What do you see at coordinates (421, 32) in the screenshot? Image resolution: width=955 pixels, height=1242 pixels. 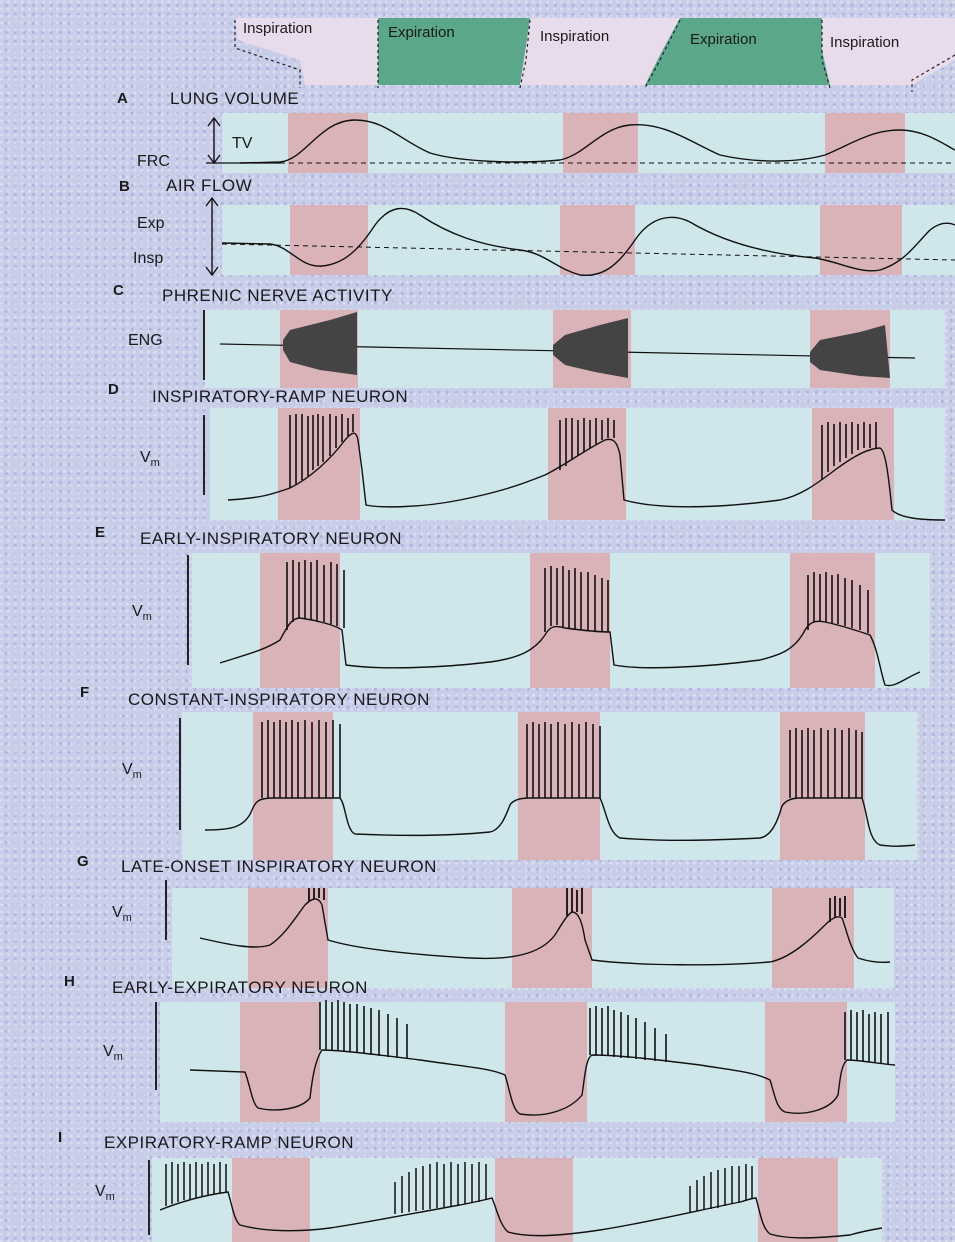 I see `phase-label-2: Expiration` at bounding box center [421, 32].